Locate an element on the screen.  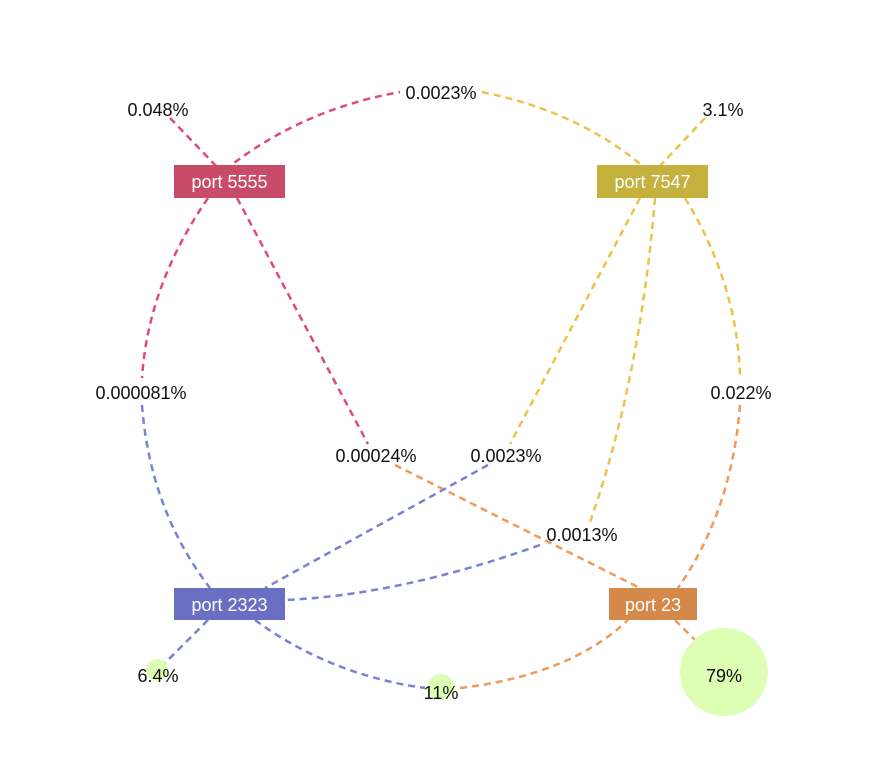
node-port-7547-label: port 7547 is located at coordinates (652, 182).